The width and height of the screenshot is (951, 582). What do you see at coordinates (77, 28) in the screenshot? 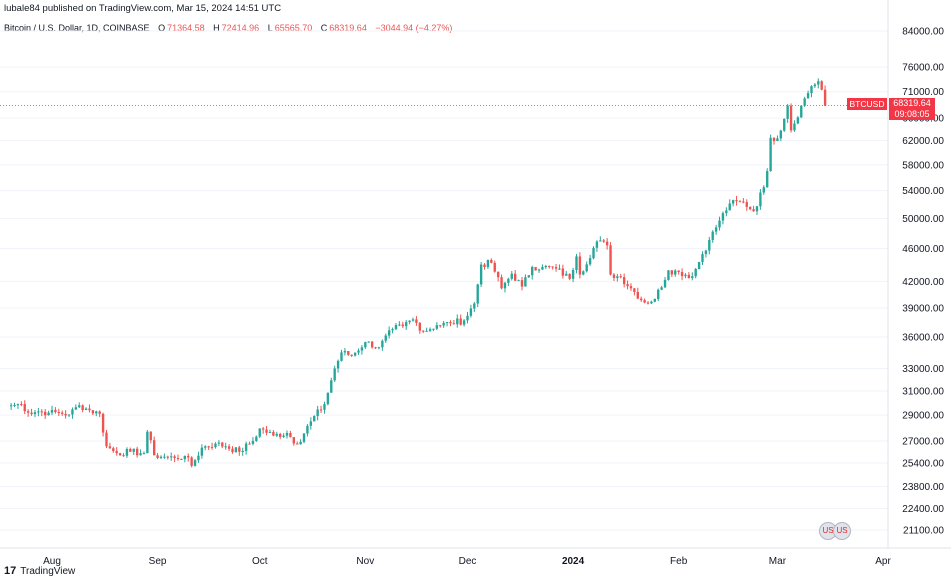
I see `symbol-title: Bitcoin / U.S. Dollar, 1D, COINBASE` at bounding box center [77, 28].